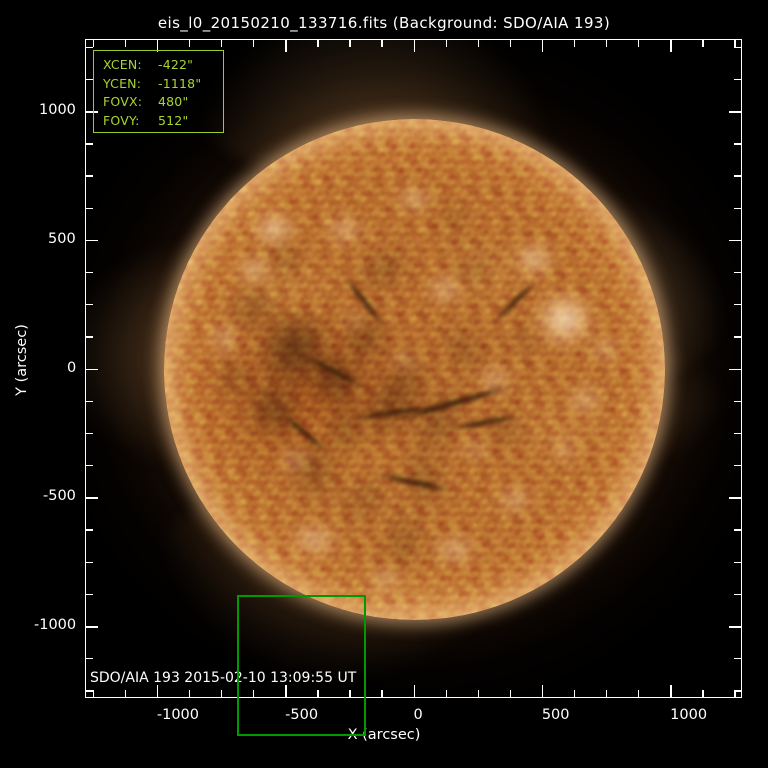 This screenshot has width=768, height=768. I want to click on eis-fov-rectangle, so click(301, 665).